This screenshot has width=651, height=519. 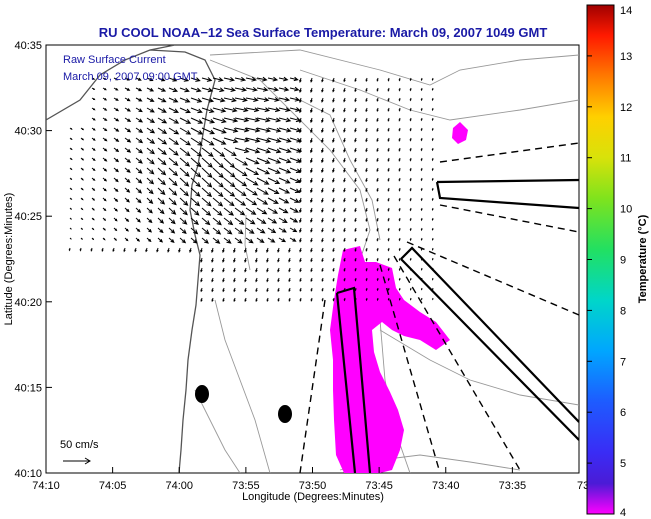 I want to click on legend-line-1: Raw Surface Current, so click(x=114, y=60).